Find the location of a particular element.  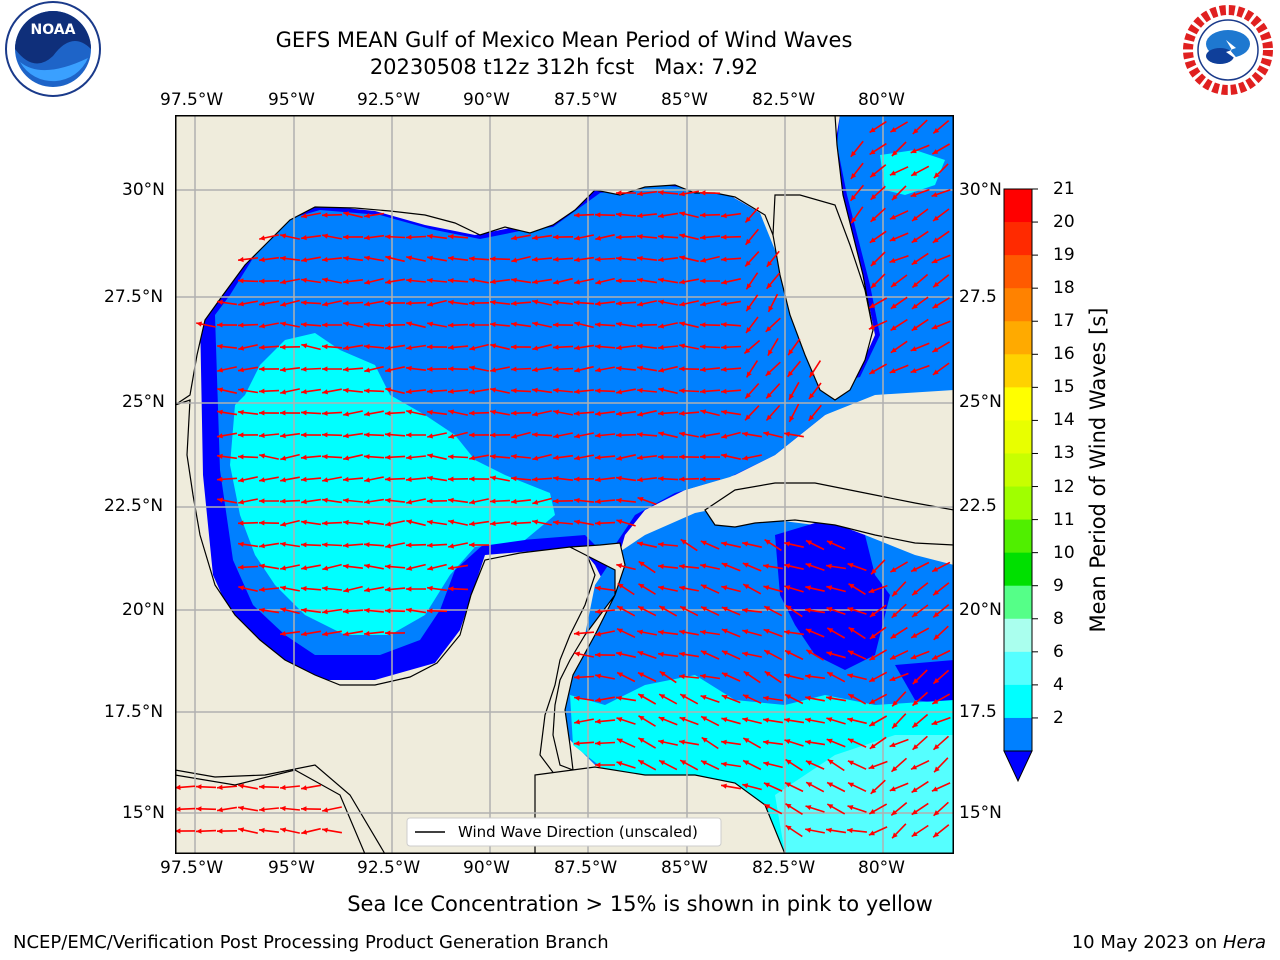

colorbar-tick-label: 16 is located at coordinates (1064, 354).